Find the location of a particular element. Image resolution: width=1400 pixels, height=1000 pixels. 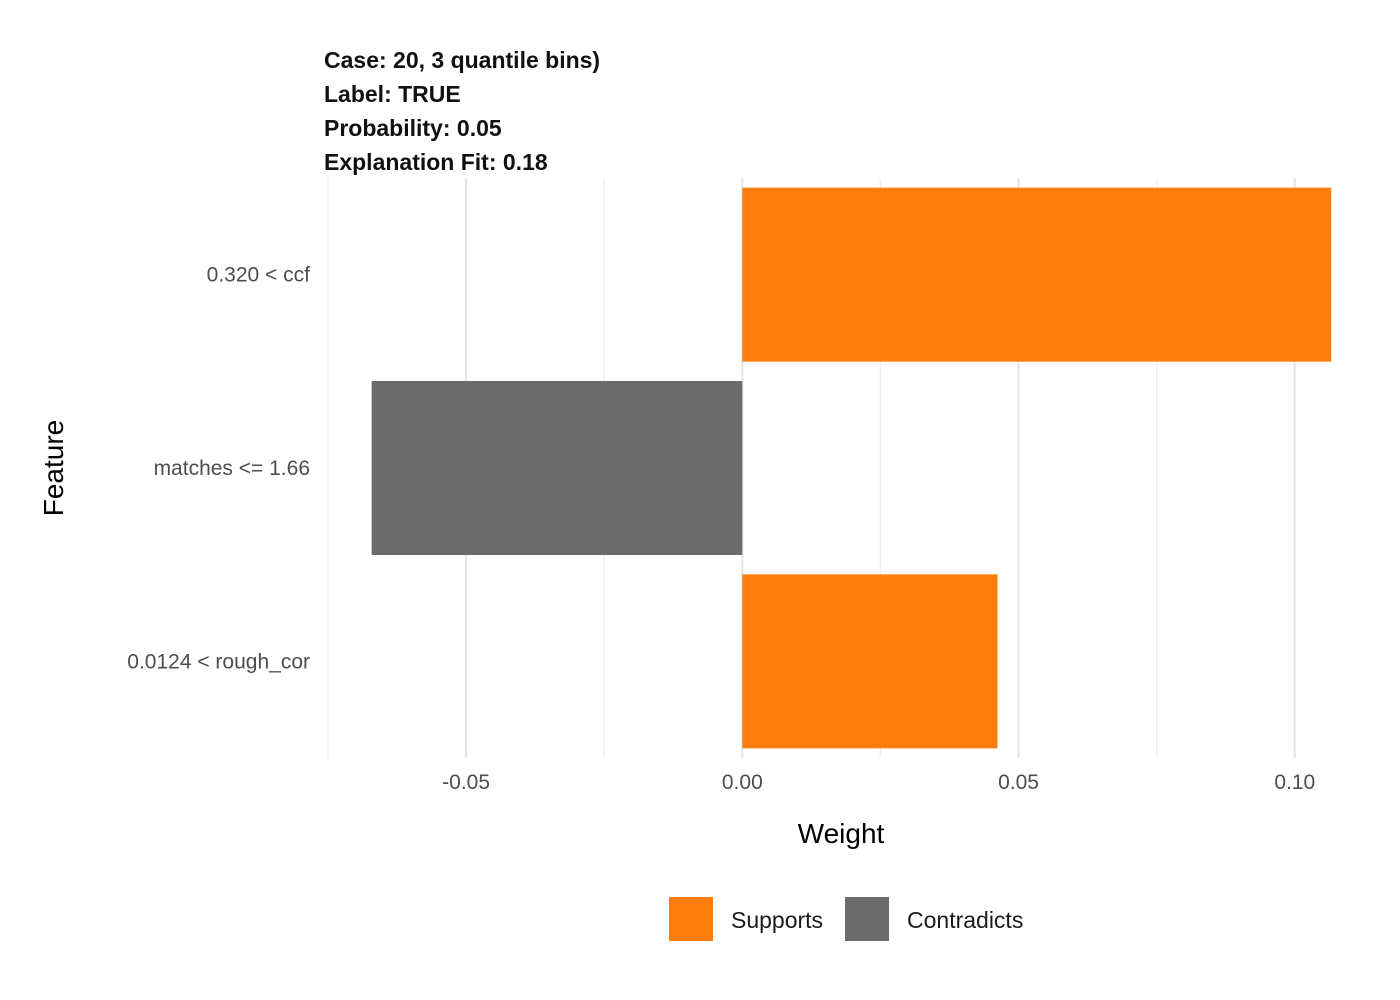

legend-label-contradicts: Contradicts is located at coordinates (965, 920).